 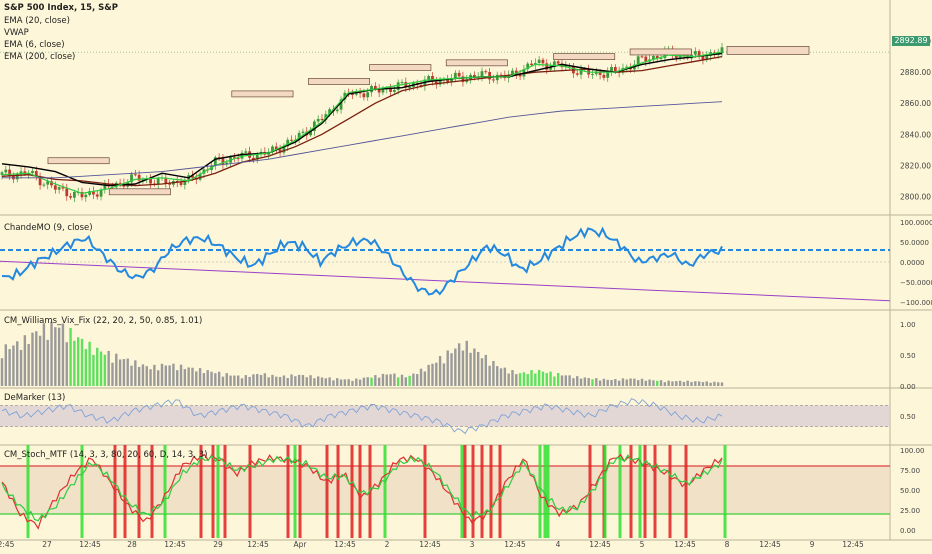 I want to click on legend-ema6: EMA (6, close), so click(x=34, y=45).